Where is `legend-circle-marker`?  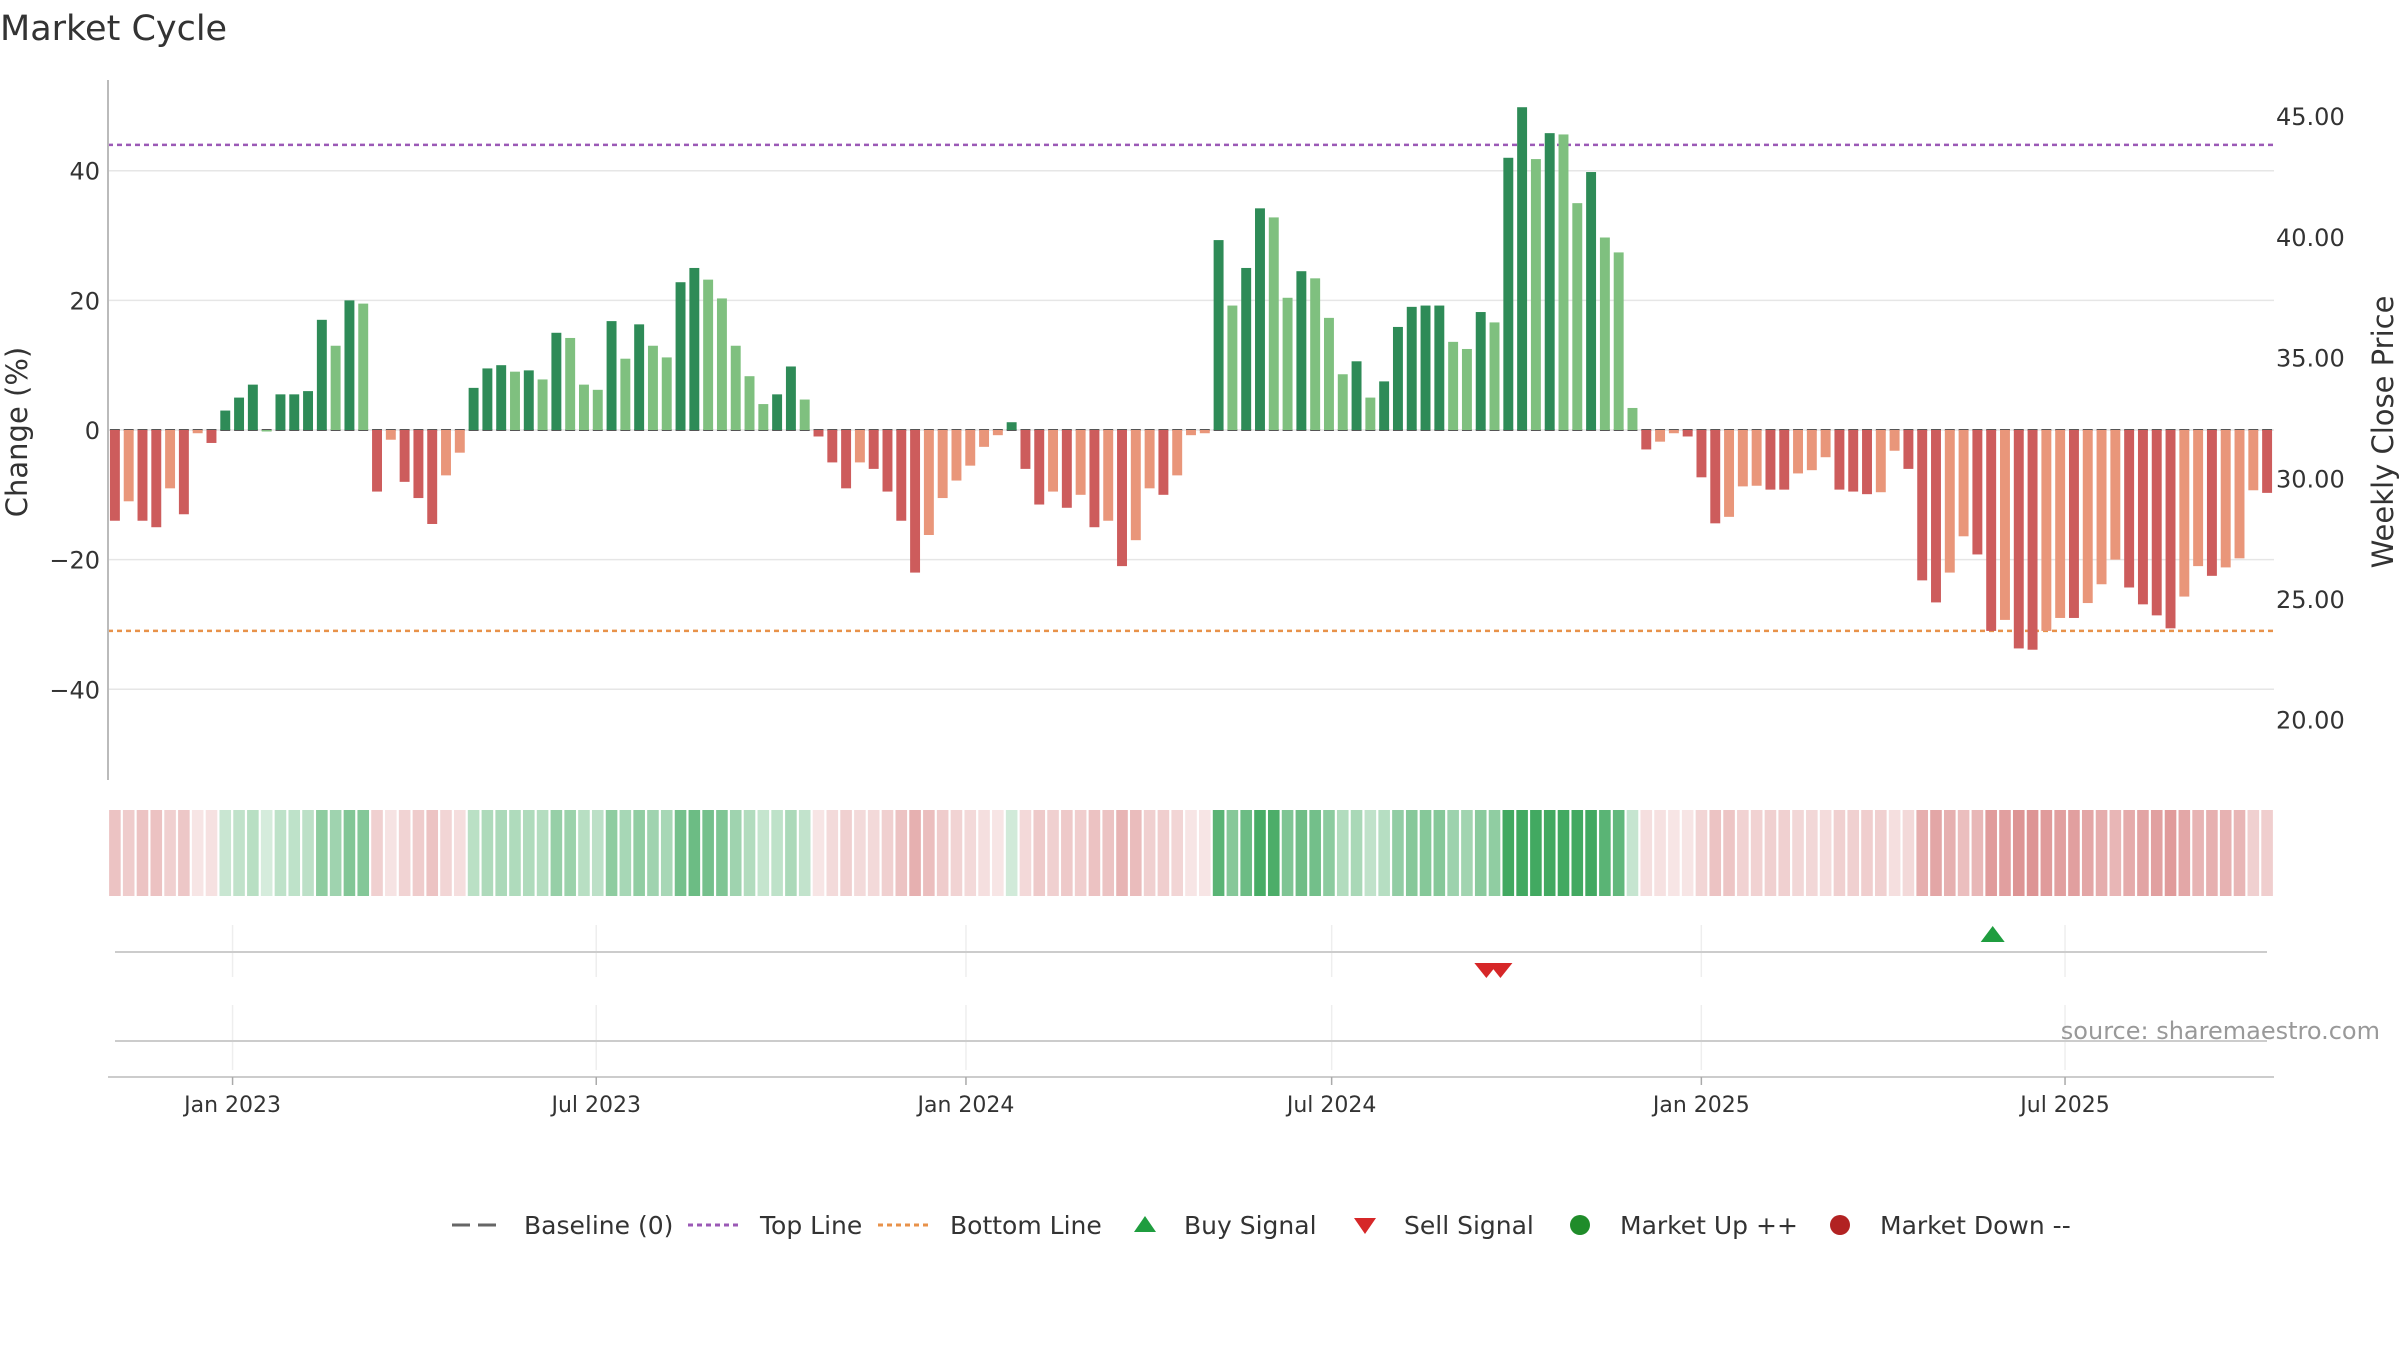
legend-circle-marker is located at coordinates (1580, 1225).